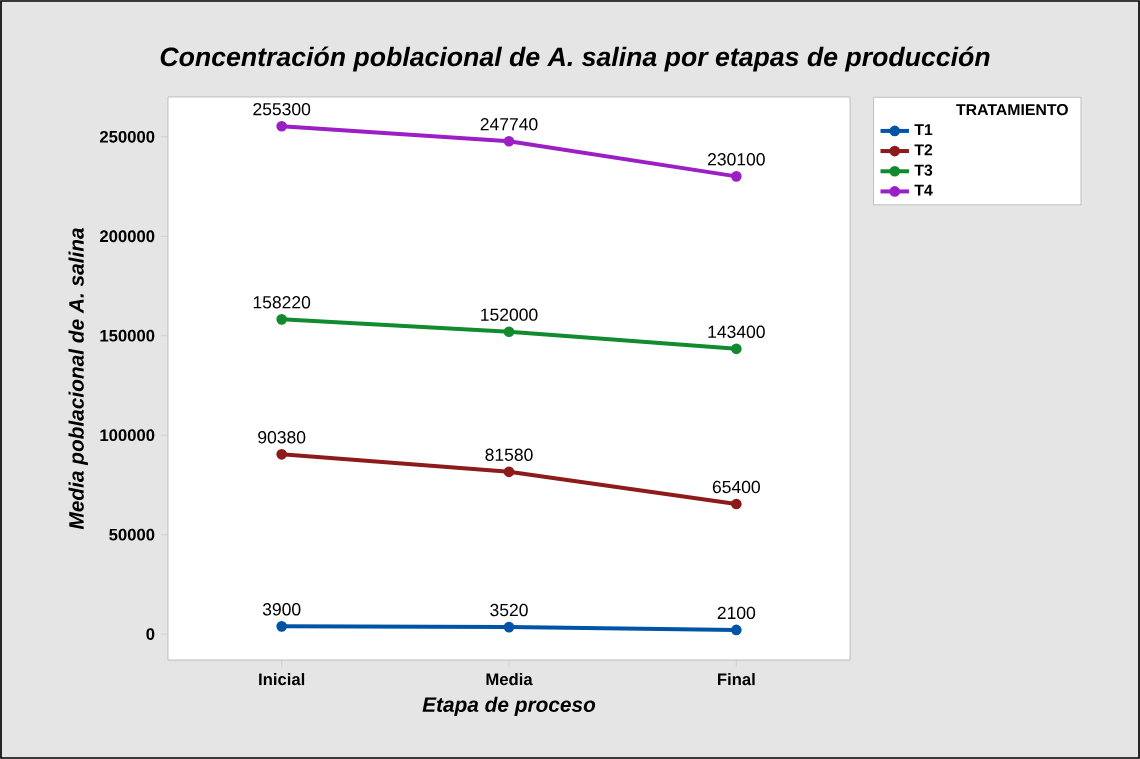 The height and width of the screenshot is (759, 1140). I want to click on legend-label: T3, so click(923, 170).